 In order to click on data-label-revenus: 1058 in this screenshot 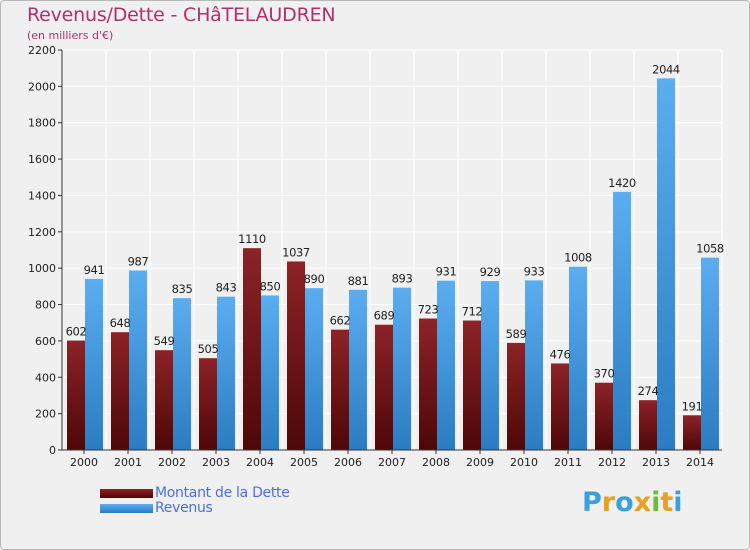, I will do `click(710, 249)`.